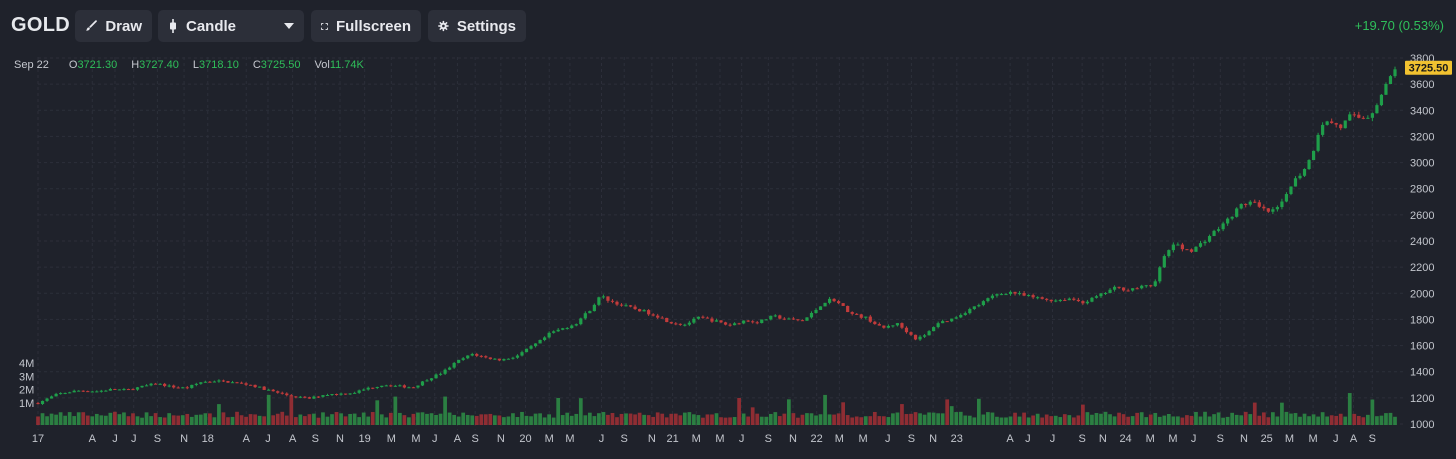 Image resolution: width=1456 pixels, height=459 pixels. What do you see at coordinates (135, 65) in the screenshot?
I see `high-key: H` at bounding box center [135, 65].